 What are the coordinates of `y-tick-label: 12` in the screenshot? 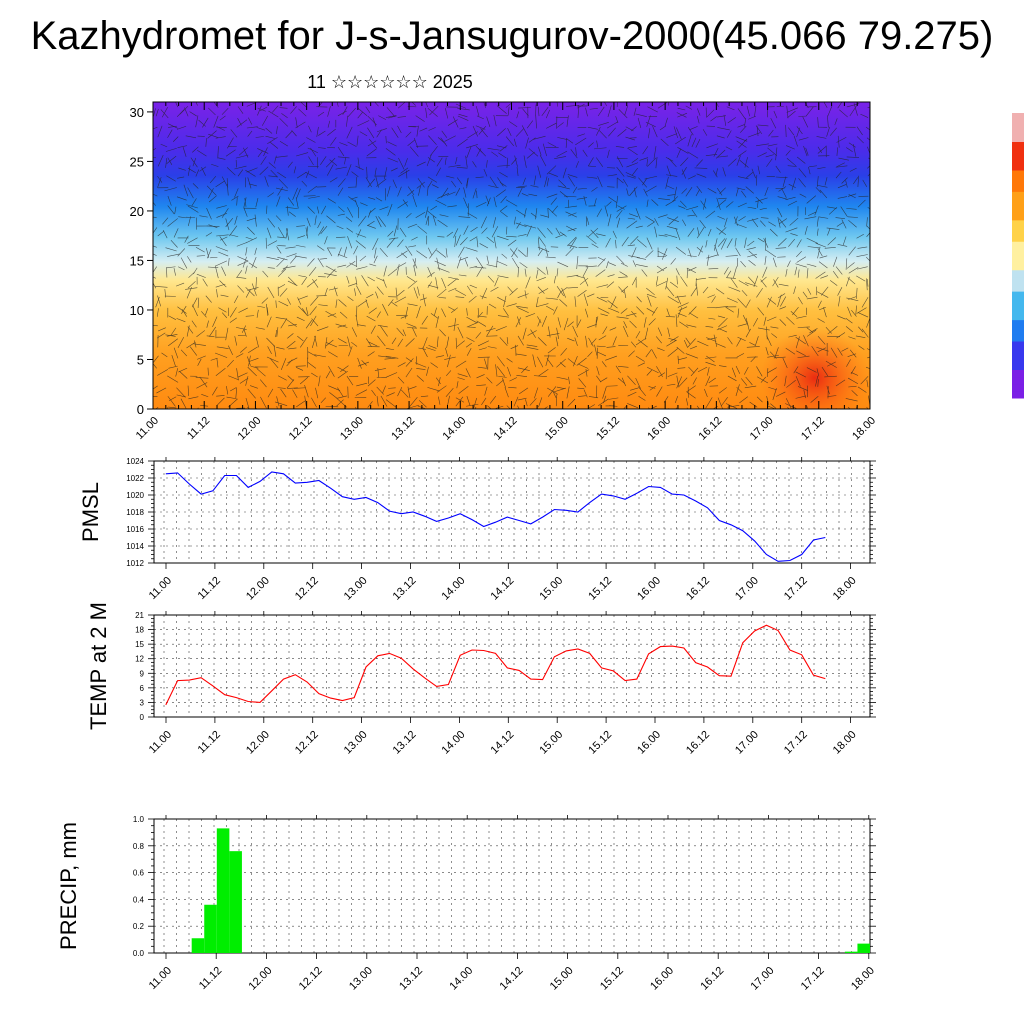 It's located at (139, 659).